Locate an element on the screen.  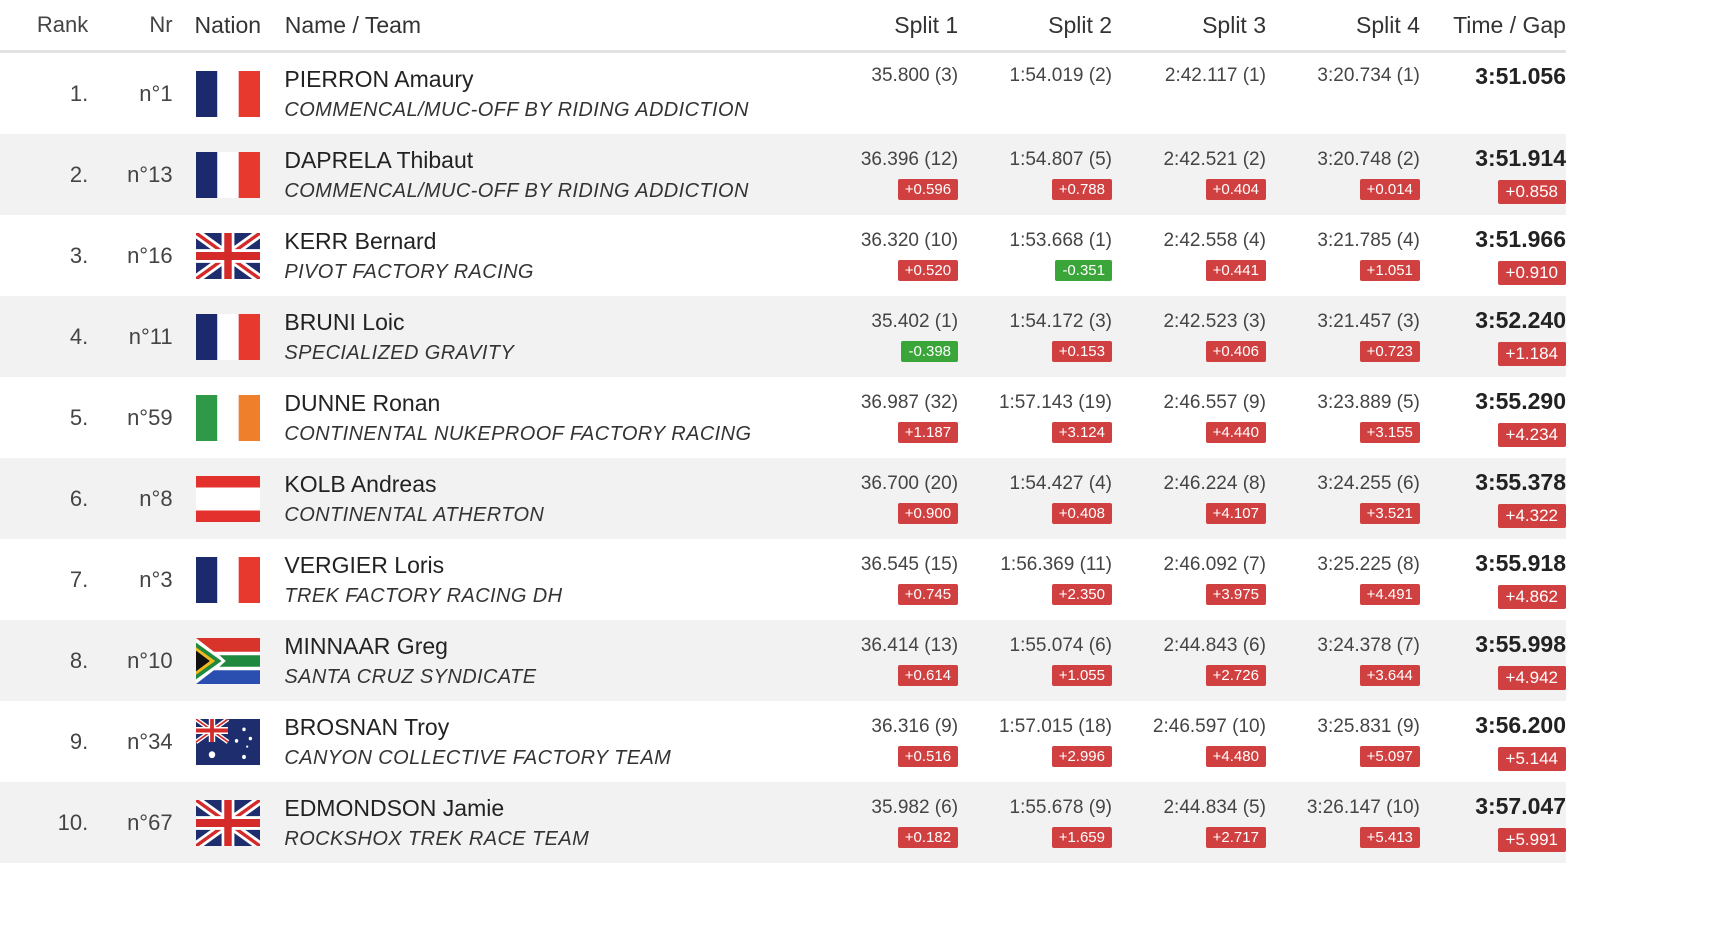
split-2-time: 1:54.172 (3) is located at coordinates (1060, 321).